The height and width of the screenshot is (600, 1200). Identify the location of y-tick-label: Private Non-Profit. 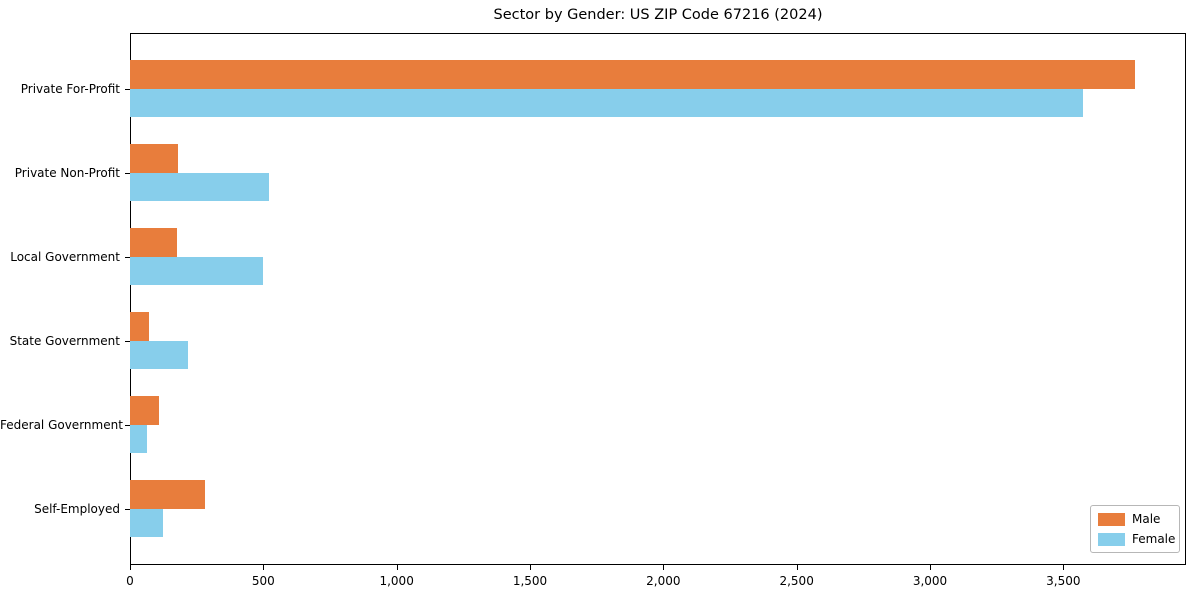
(67, 172).